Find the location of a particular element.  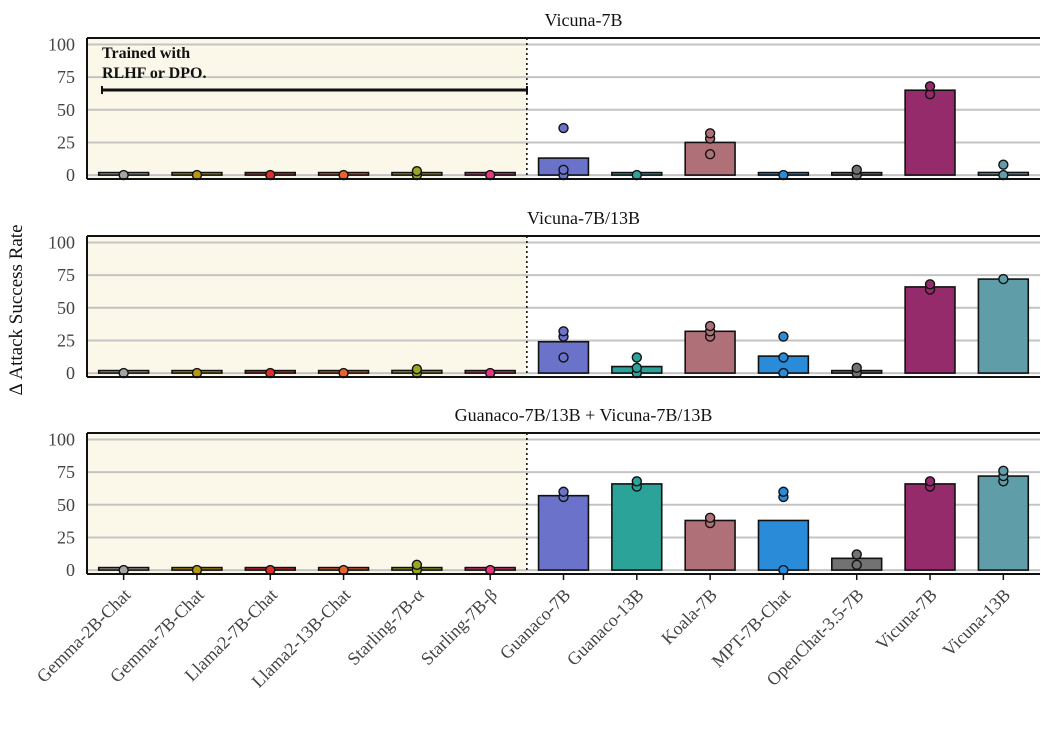

y-axis-label: Δ Attack Success Rate is located at coordinates (16, 309).